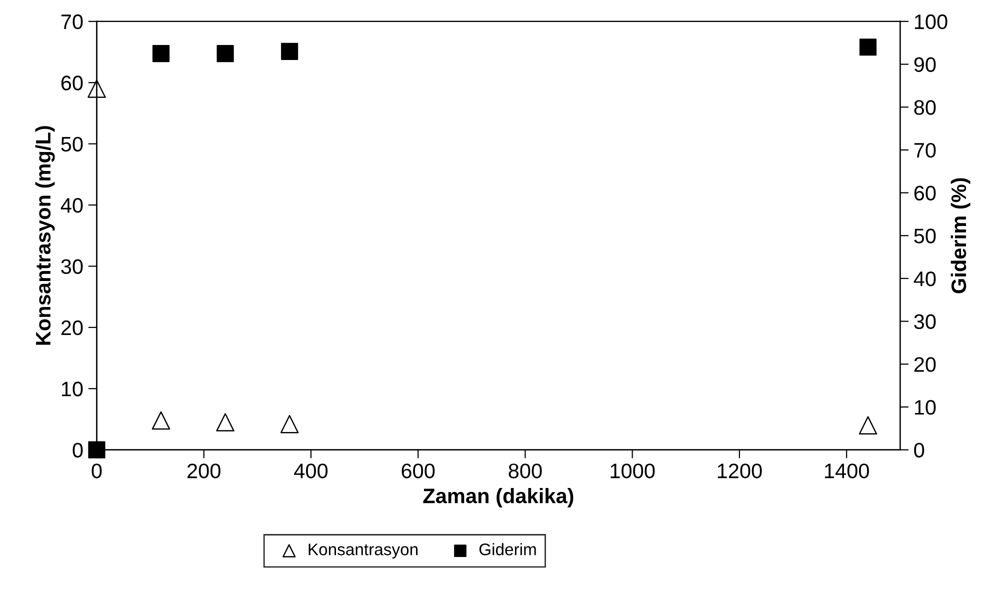  Describe the element at coordinates (311, 471) in the screenshot. I see `x-tick-label: 400` at that location.